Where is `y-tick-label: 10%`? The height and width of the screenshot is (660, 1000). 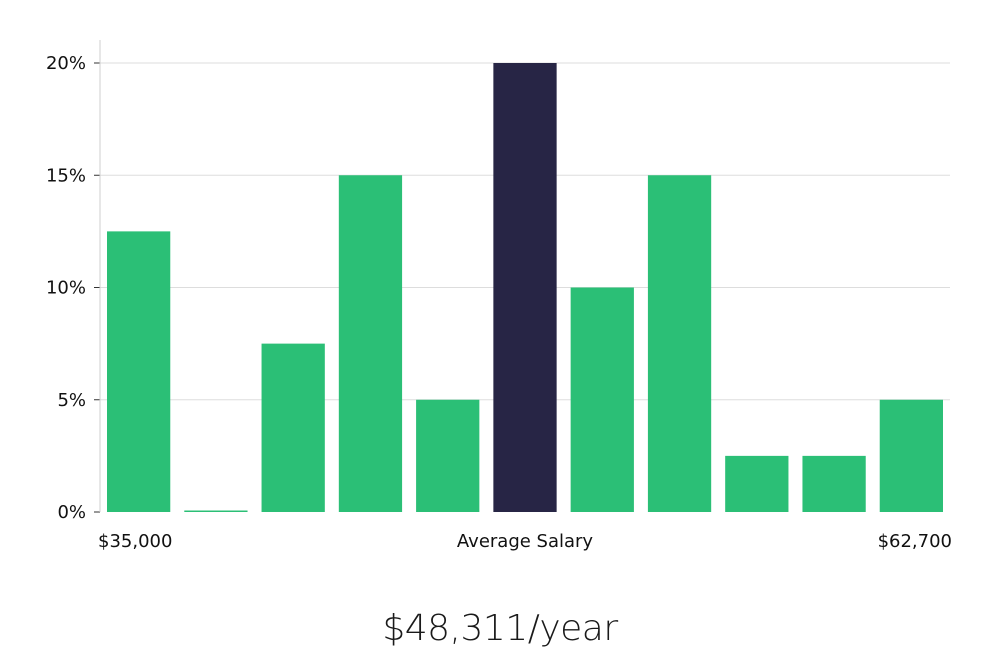
y-tick-label: 10% is located at coordinates (66, 288).